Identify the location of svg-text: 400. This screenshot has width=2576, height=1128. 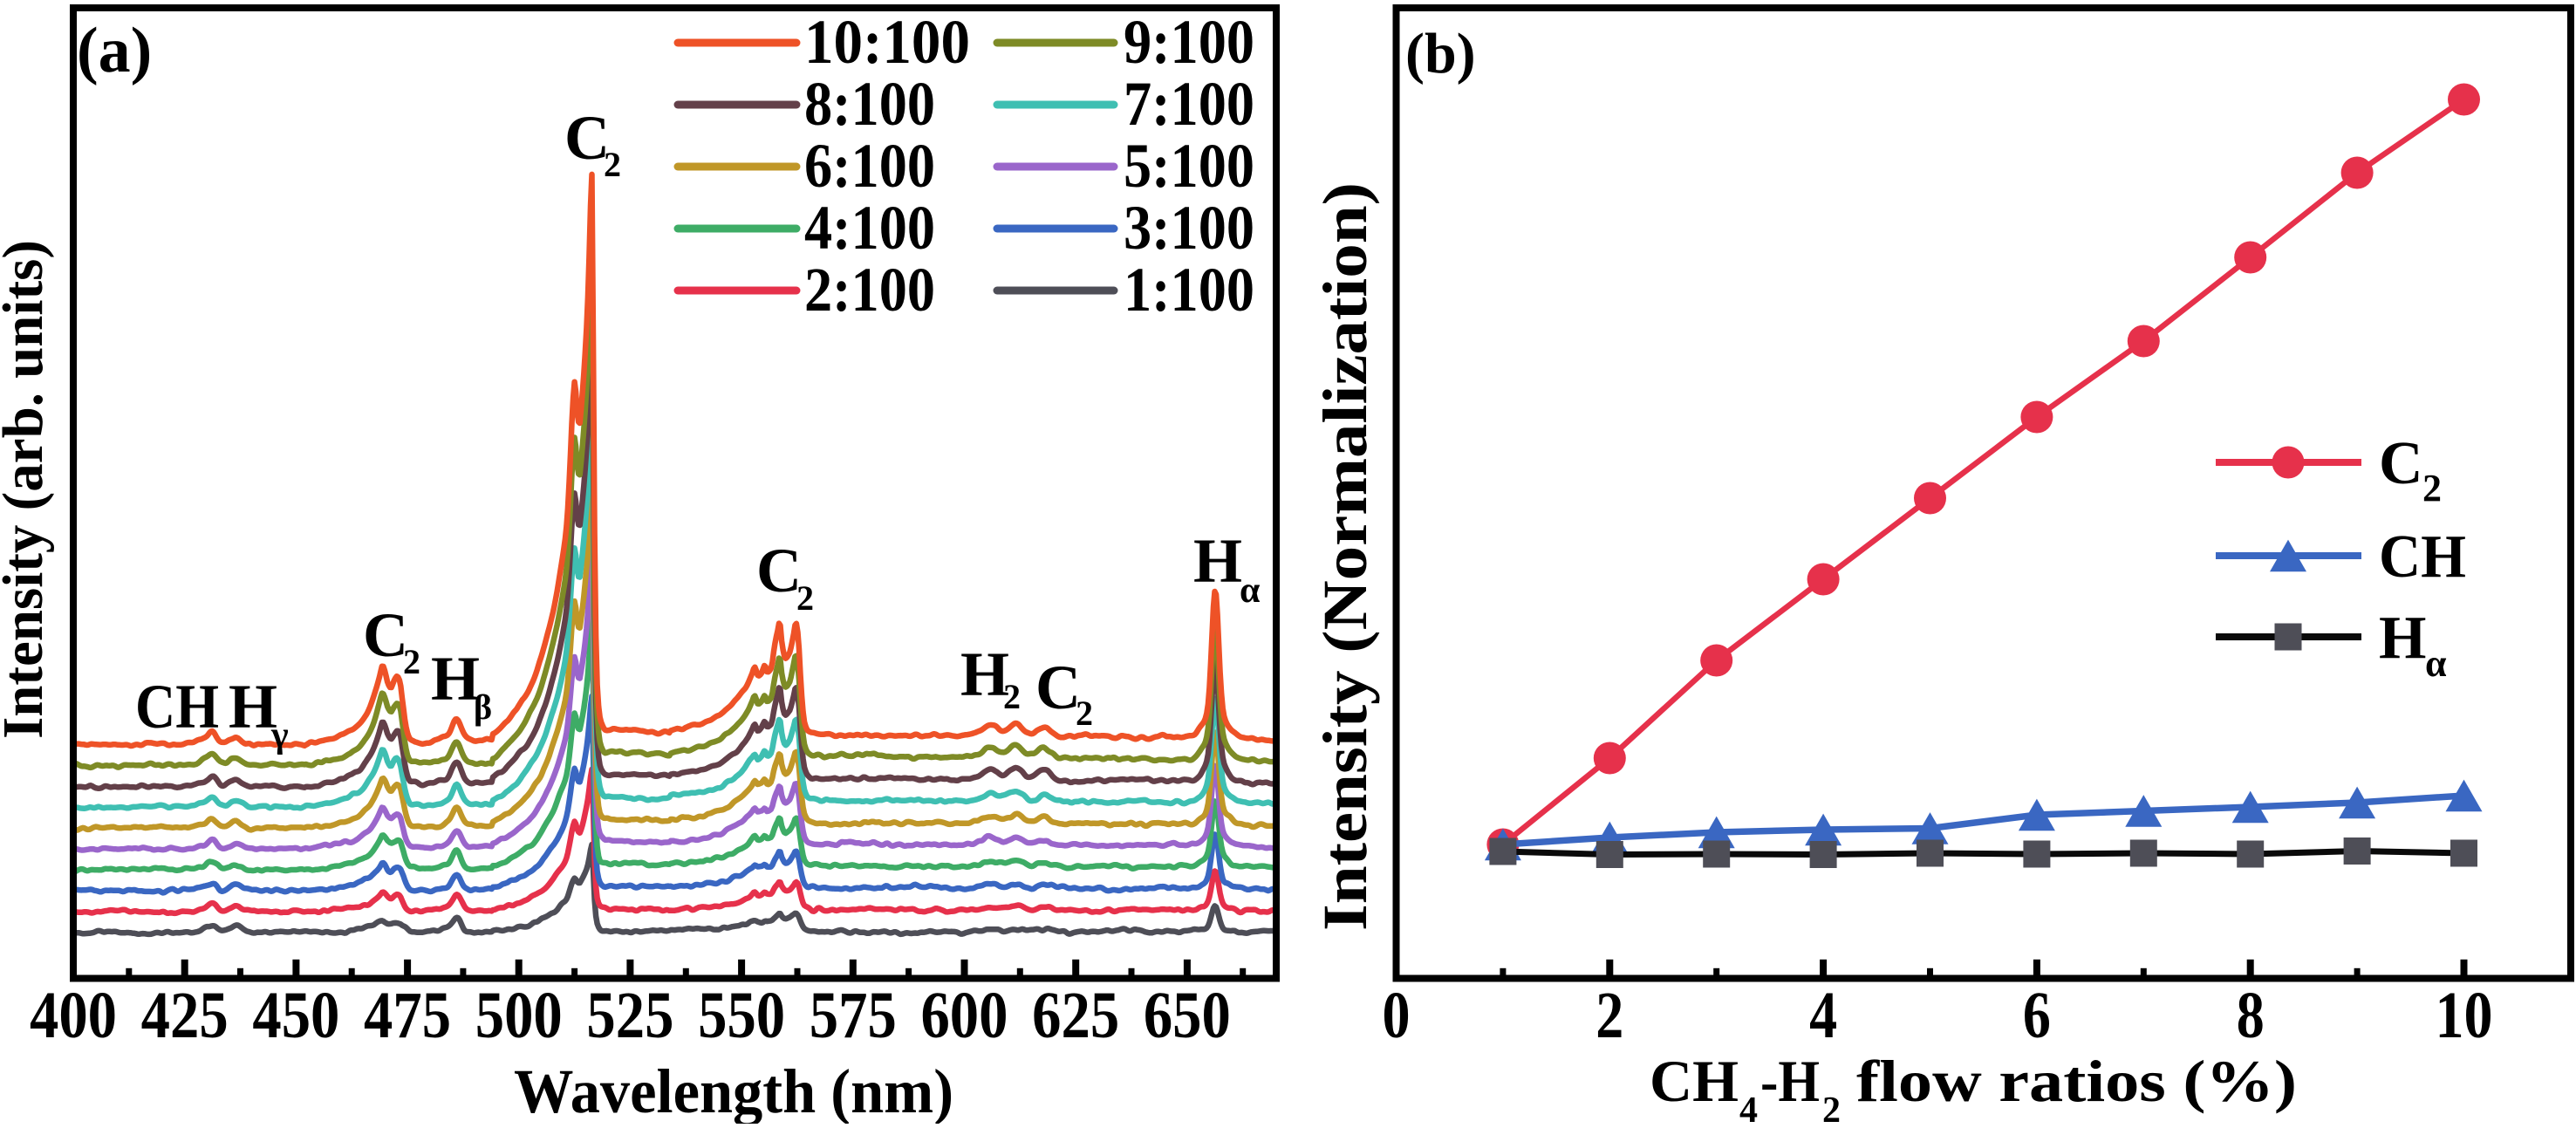
(73, 1015).